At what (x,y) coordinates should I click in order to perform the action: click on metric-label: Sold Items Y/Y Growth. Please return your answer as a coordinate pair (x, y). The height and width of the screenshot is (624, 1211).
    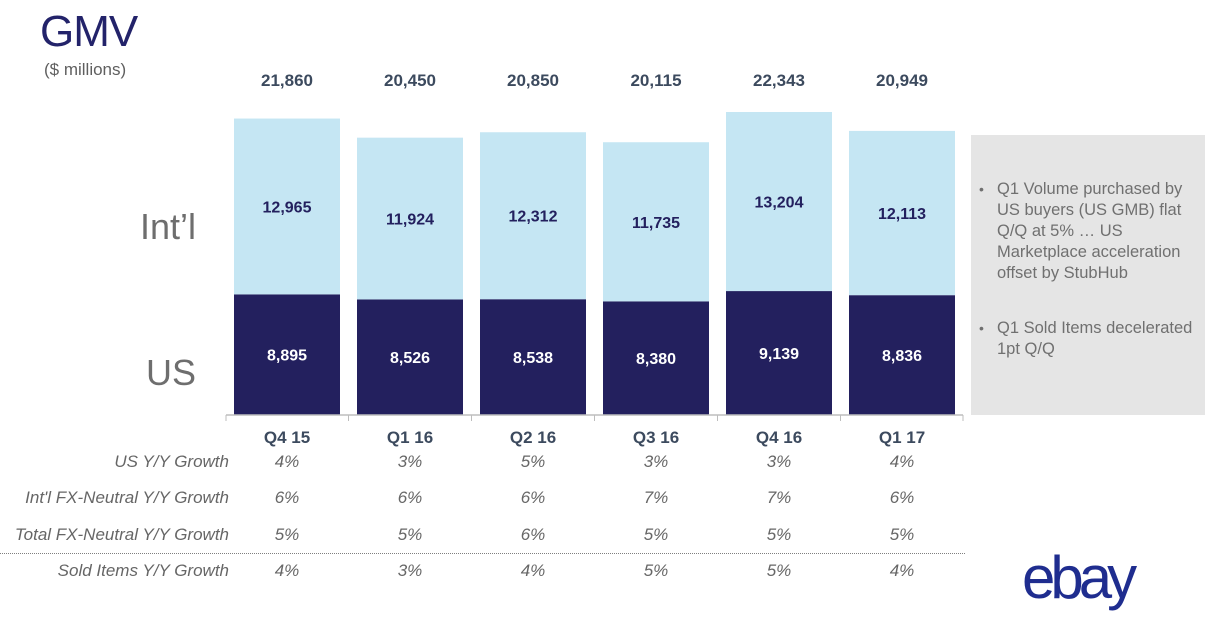
    Looking at the image, I should click on (143, 570).